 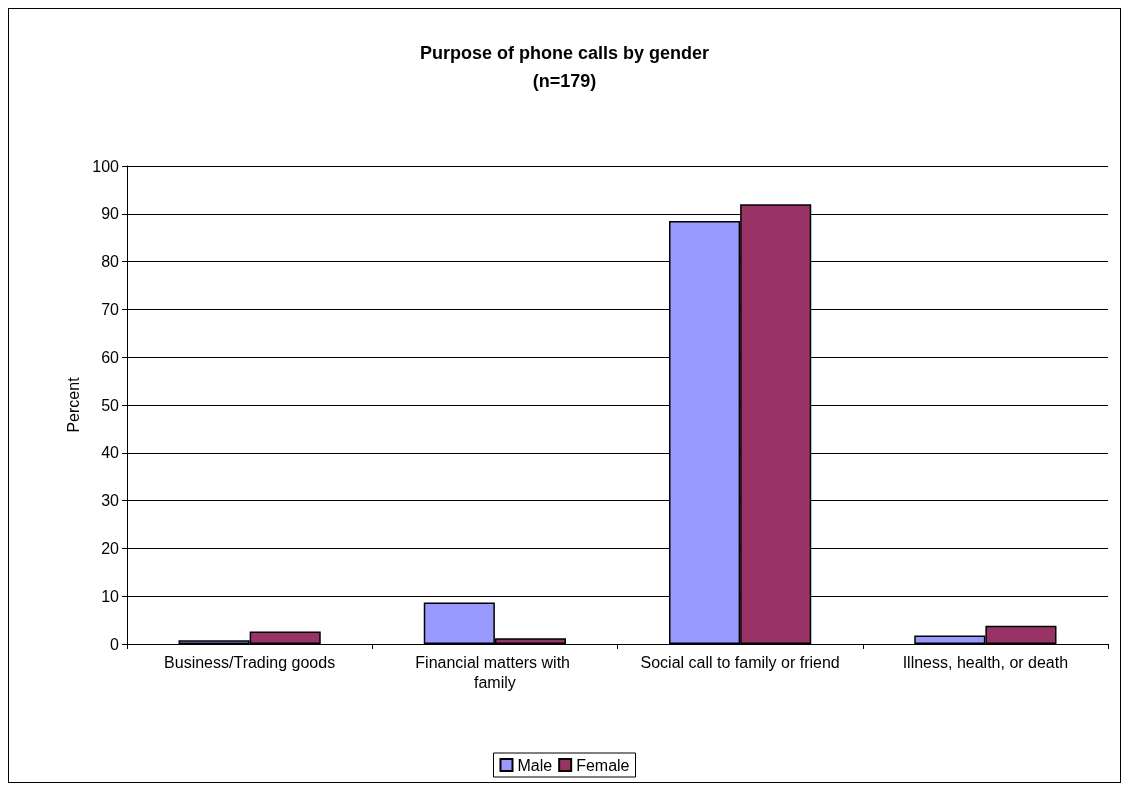 What do you see at coordinates (73, 404) in the screenshot?
I see `y-axis-title: Percent` at bounding box center [73, 404].